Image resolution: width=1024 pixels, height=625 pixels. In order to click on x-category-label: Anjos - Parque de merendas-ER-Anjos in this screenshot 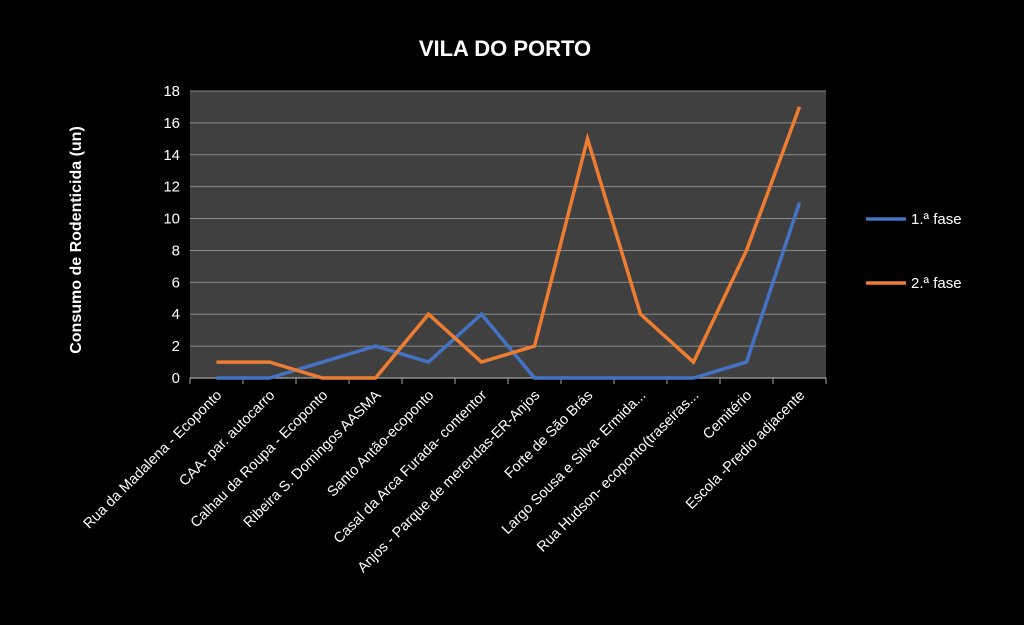, I will do `click(449, 482)`.